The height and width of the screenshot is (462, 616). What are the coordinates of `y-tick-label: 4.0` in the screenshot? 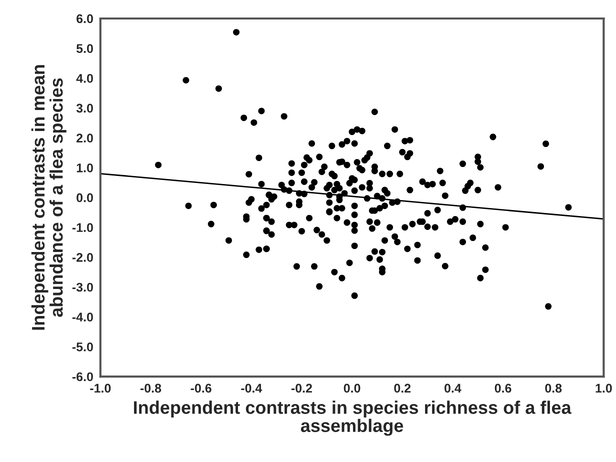 It's located at (84, 78).